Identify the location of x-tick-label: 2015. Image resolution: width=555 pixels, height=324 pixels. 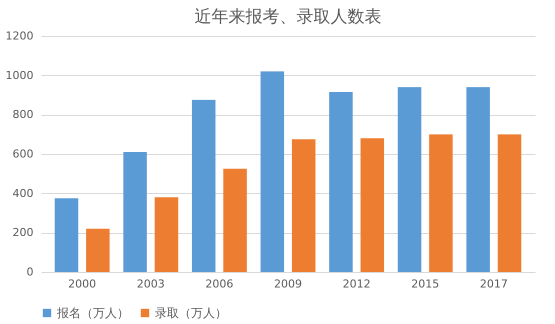
(425, 284).